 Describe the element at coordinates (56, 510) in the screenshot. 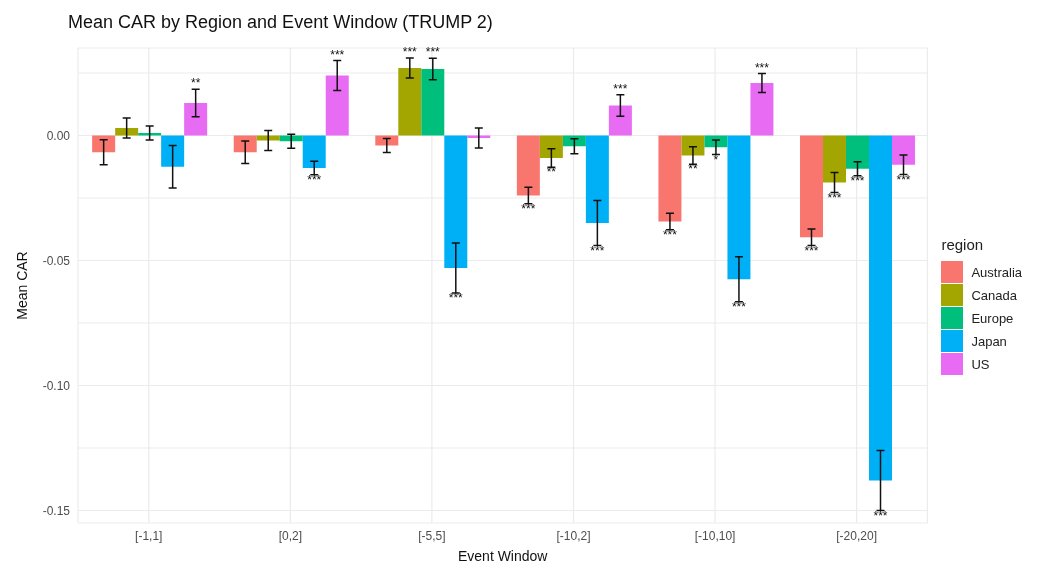

I see `y-tick-label: -0.15` at that location.